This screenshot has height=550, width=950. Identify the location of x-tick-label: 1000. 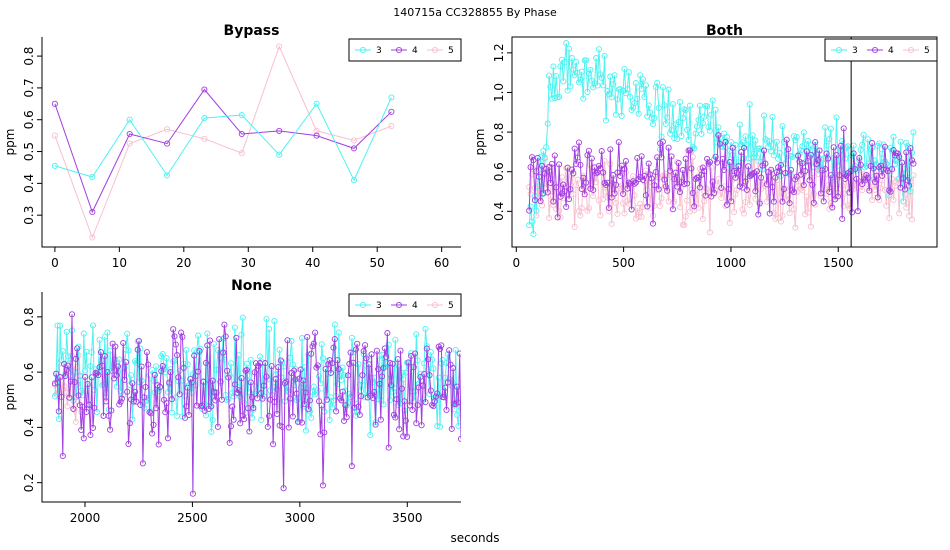
(731, 263).